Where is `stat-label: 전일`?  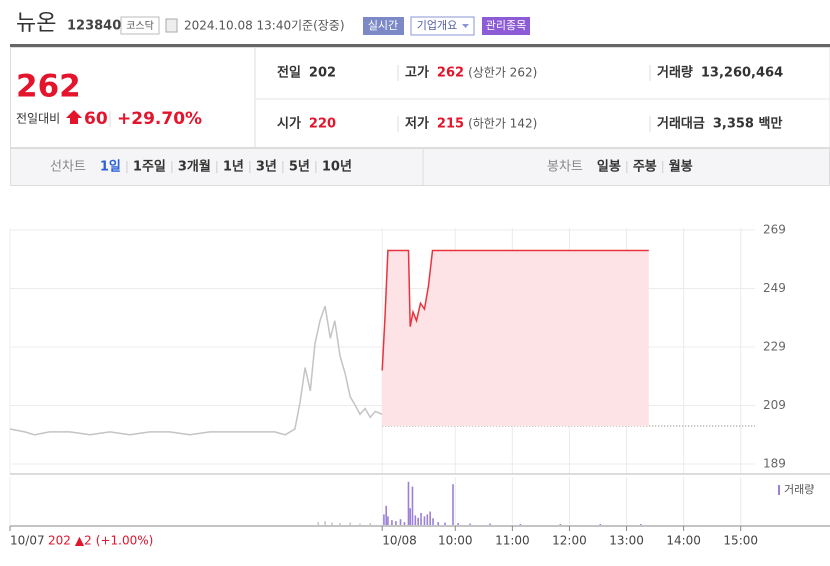 stat-label: 전일 is located at coordinates (289, 73).